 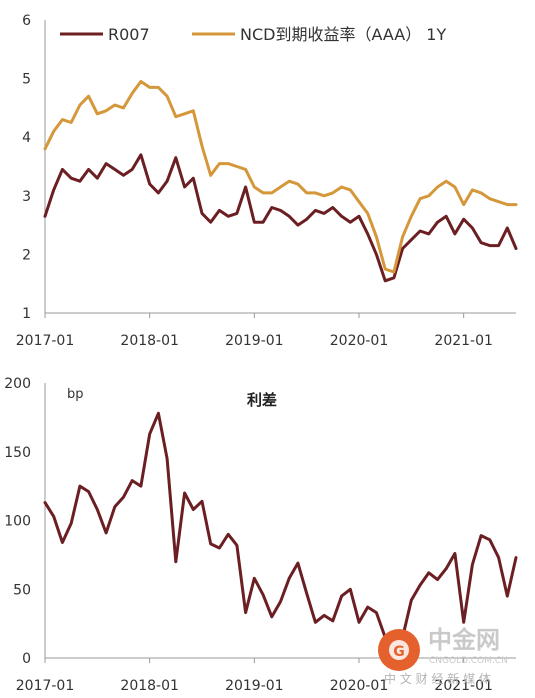 I want to click on bottom-y-tick-label: 200, so click(x=17, y=384).